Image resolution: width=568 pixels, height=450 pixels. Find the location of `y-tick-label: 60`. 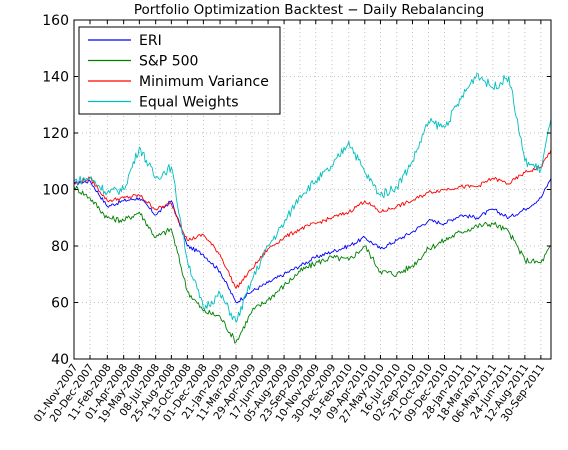

y-tick-label: 60 is located at coordinates (60, 304).